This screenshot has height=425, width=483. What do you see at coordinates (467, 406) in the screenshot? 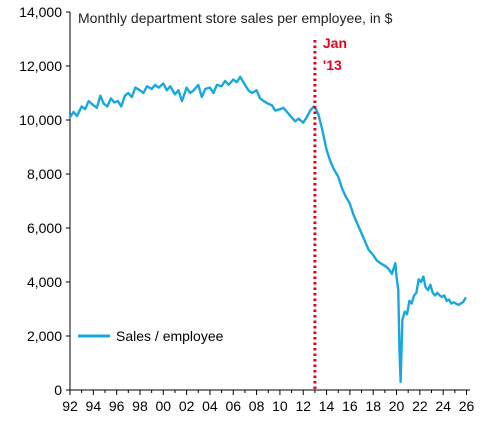
I see `x-tick-label: 26` at bounding box center [467, 406].